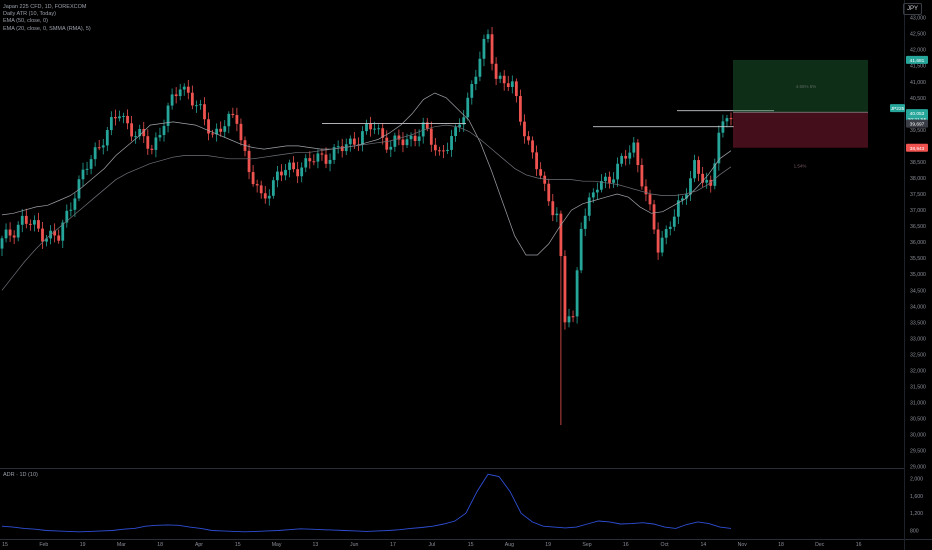 Image resolution: width=932 pixels, height=550 pixels. I want to click on price-tag-bg, so click(897, 108).